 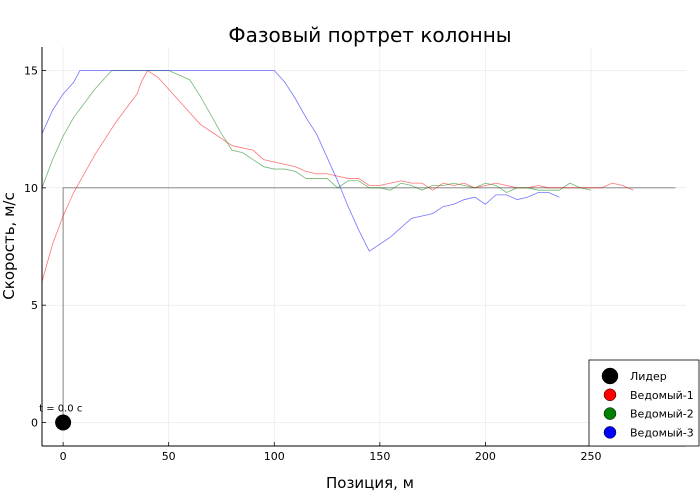 What do you see at coordinates (662, 432) in the screenshot?
I see `legend-label-3: Ведомый-3` at bounding box center [662, 432].